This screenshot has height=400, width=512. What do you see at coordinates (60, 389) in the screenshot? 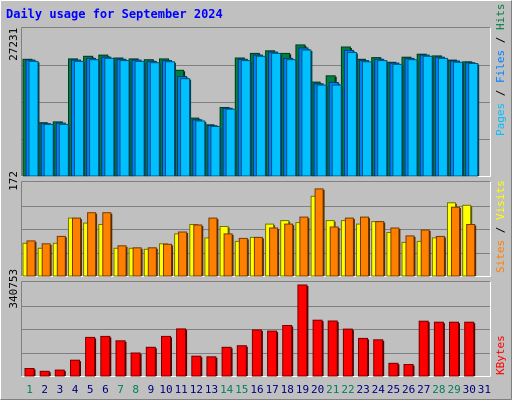
I see `x-tick-label-day-3: 3` at bounding box center [60, 389].